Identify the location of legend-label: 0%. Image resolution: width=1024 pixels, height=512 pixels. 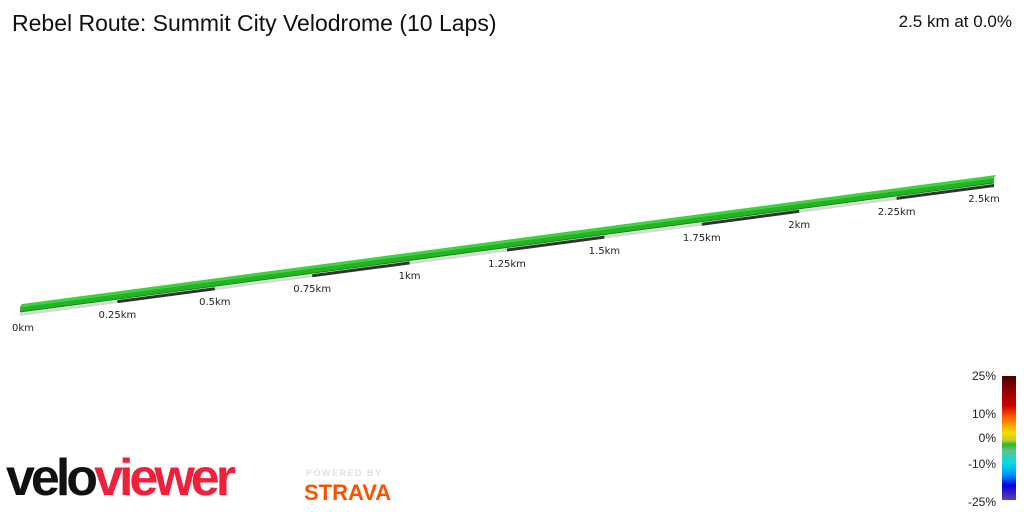
(987, 438).